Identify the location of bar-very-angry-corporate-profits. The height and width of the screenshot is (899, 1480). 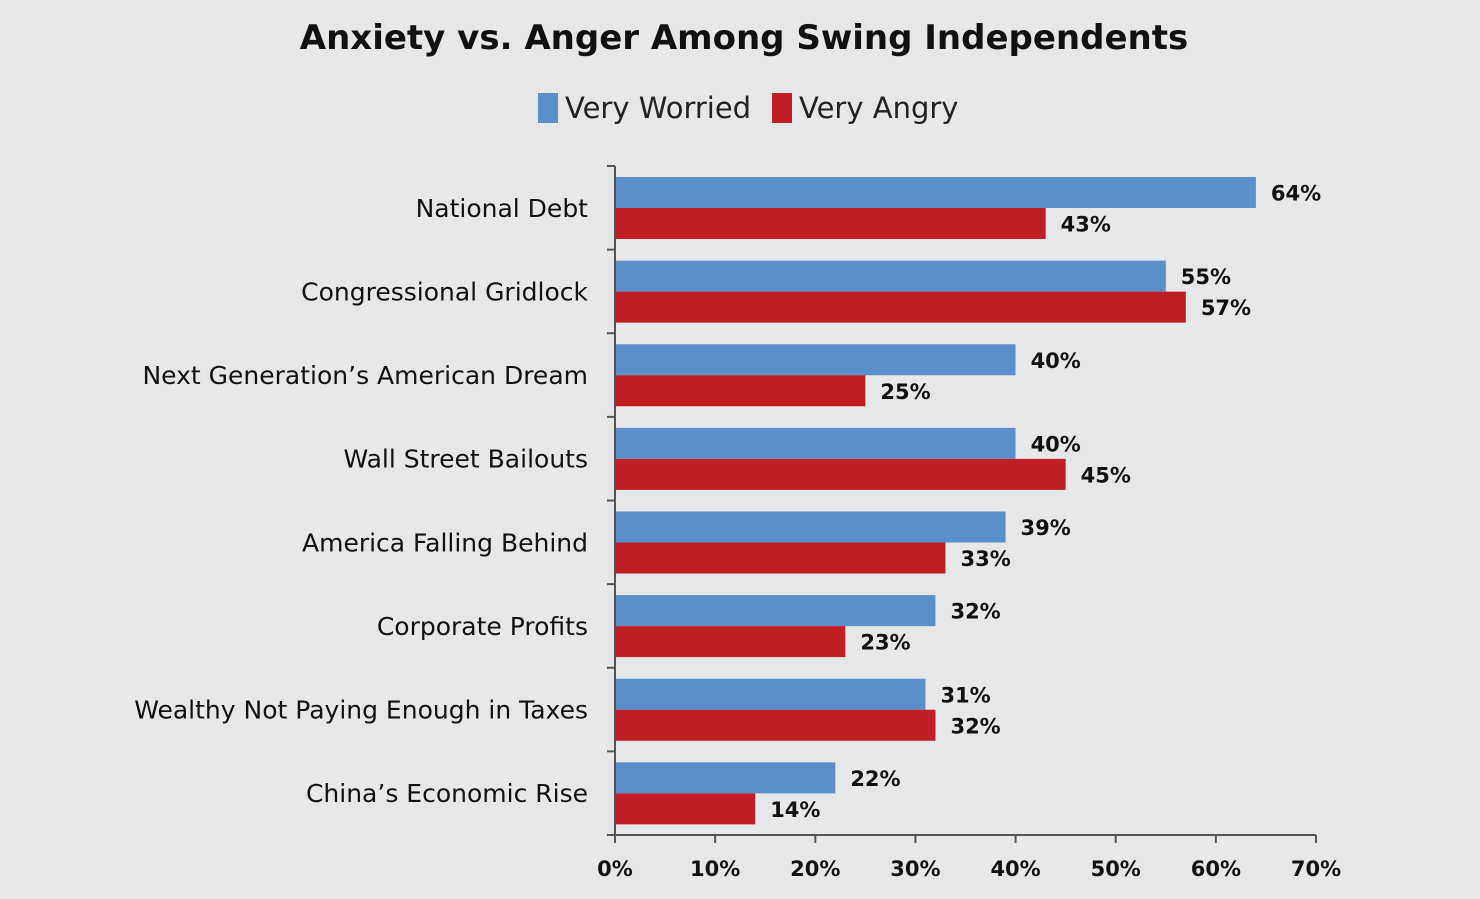
(730, 642).